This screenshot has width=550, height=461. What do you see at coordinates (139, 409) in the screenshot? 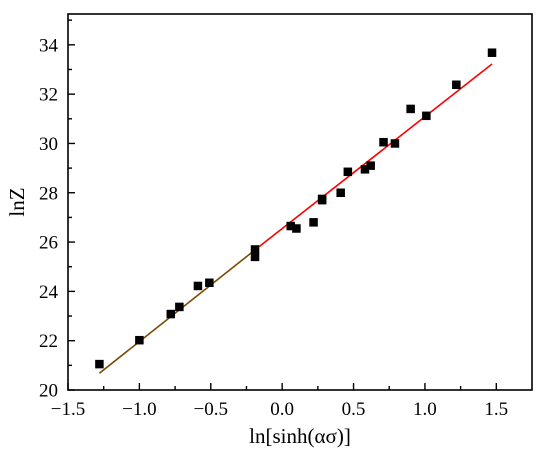
I see `x-tick-label: −1.0` at bounding box center [139, 409].